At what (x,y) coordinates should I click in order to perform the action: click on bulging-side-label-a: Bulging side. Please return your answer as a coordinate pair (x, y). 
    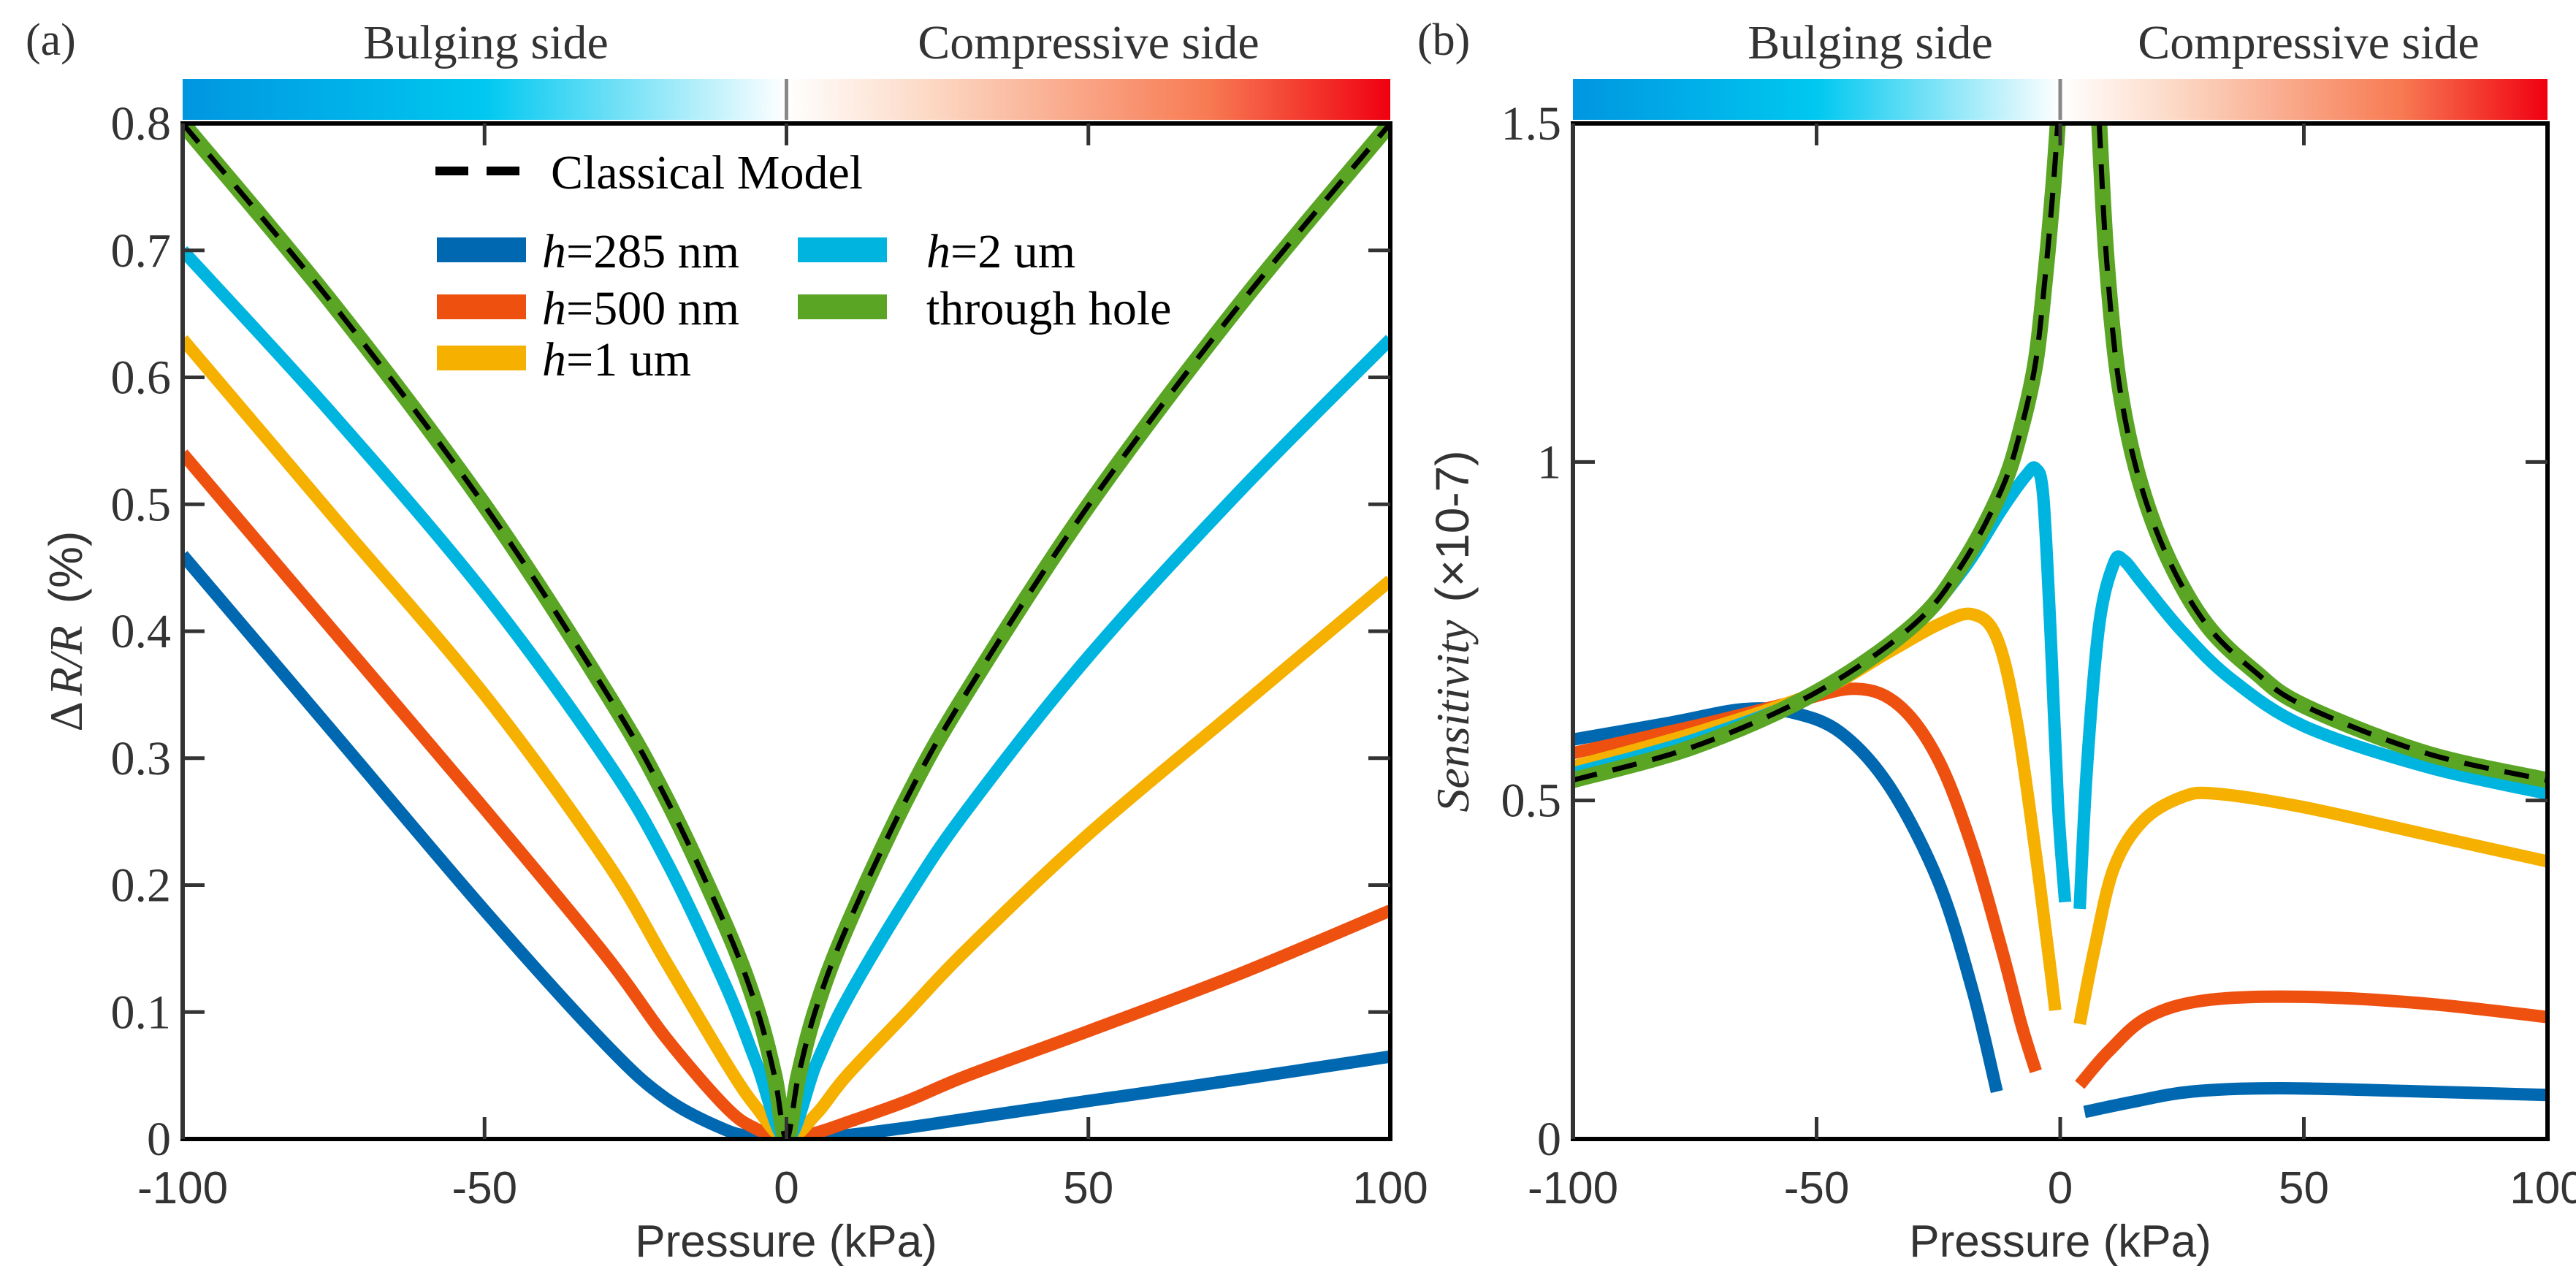
    Looking at the image, I should click on (486, 42).